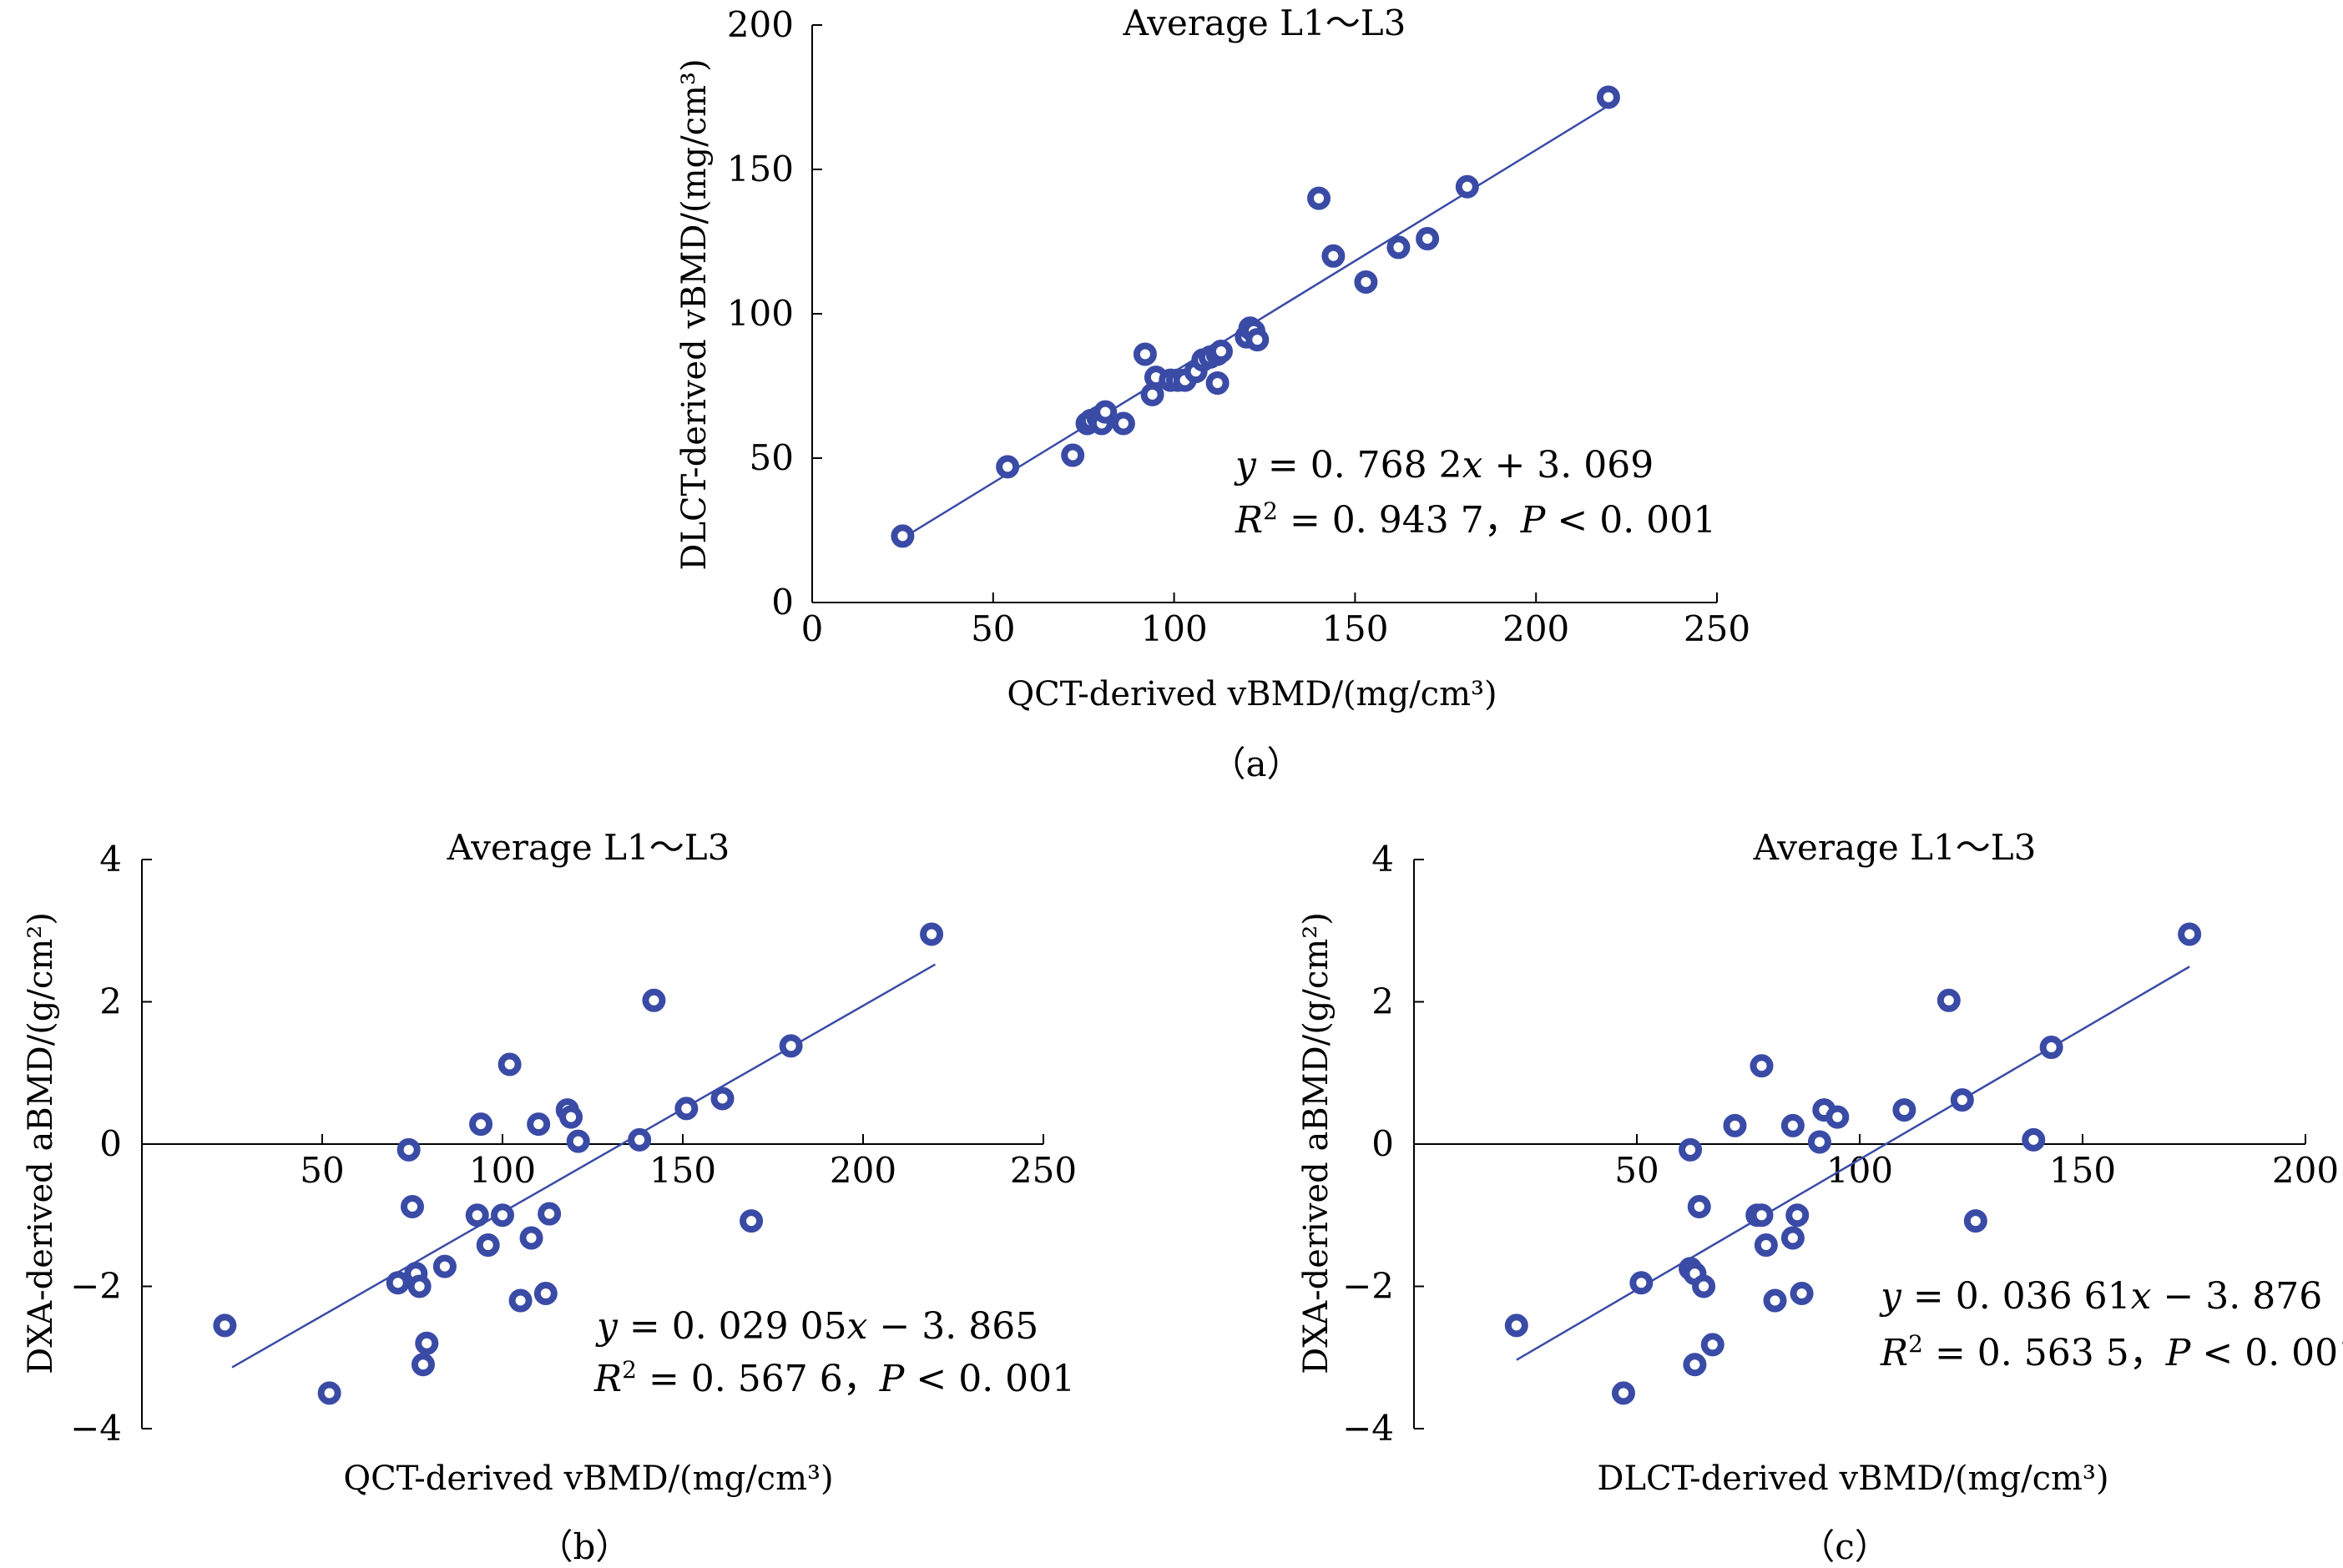  Describe the element at coordinates (1637, 1170) in the screenshot. I see `panel-c-x-tick-label: 50` at that location.